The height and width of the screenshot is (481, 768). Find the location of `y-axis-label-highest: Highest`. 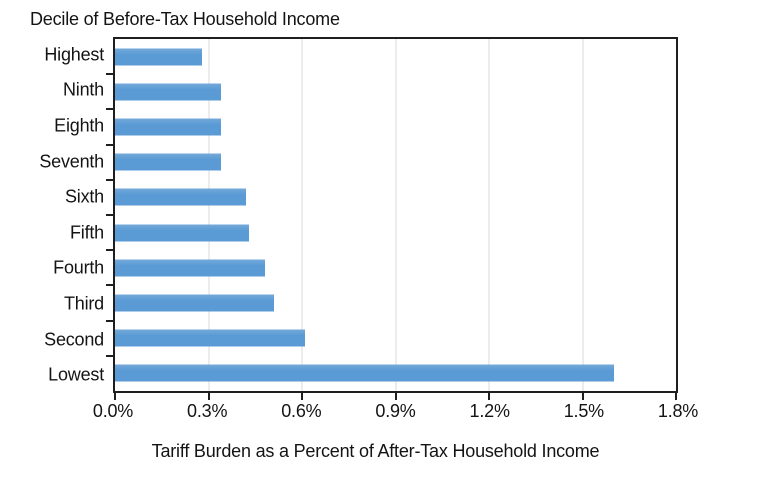

y-axis-label-highest: Highest is located at coordinates (74, 54).